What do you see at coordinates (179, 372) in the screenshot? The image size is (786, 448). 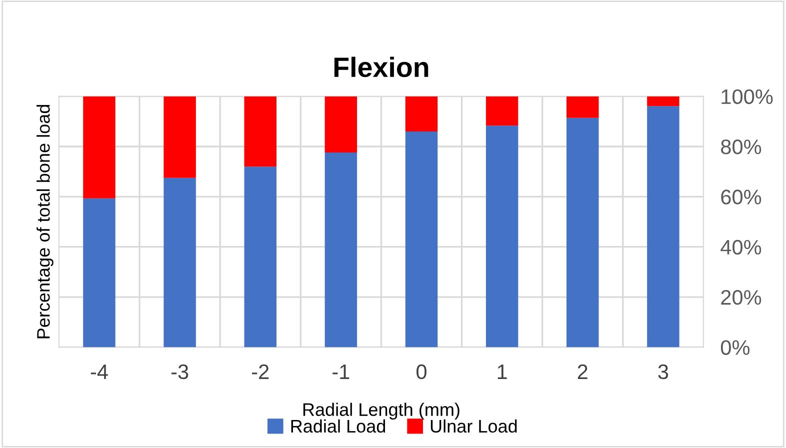 I see `x-tick-label: -3` at bounding box center [179, 372].